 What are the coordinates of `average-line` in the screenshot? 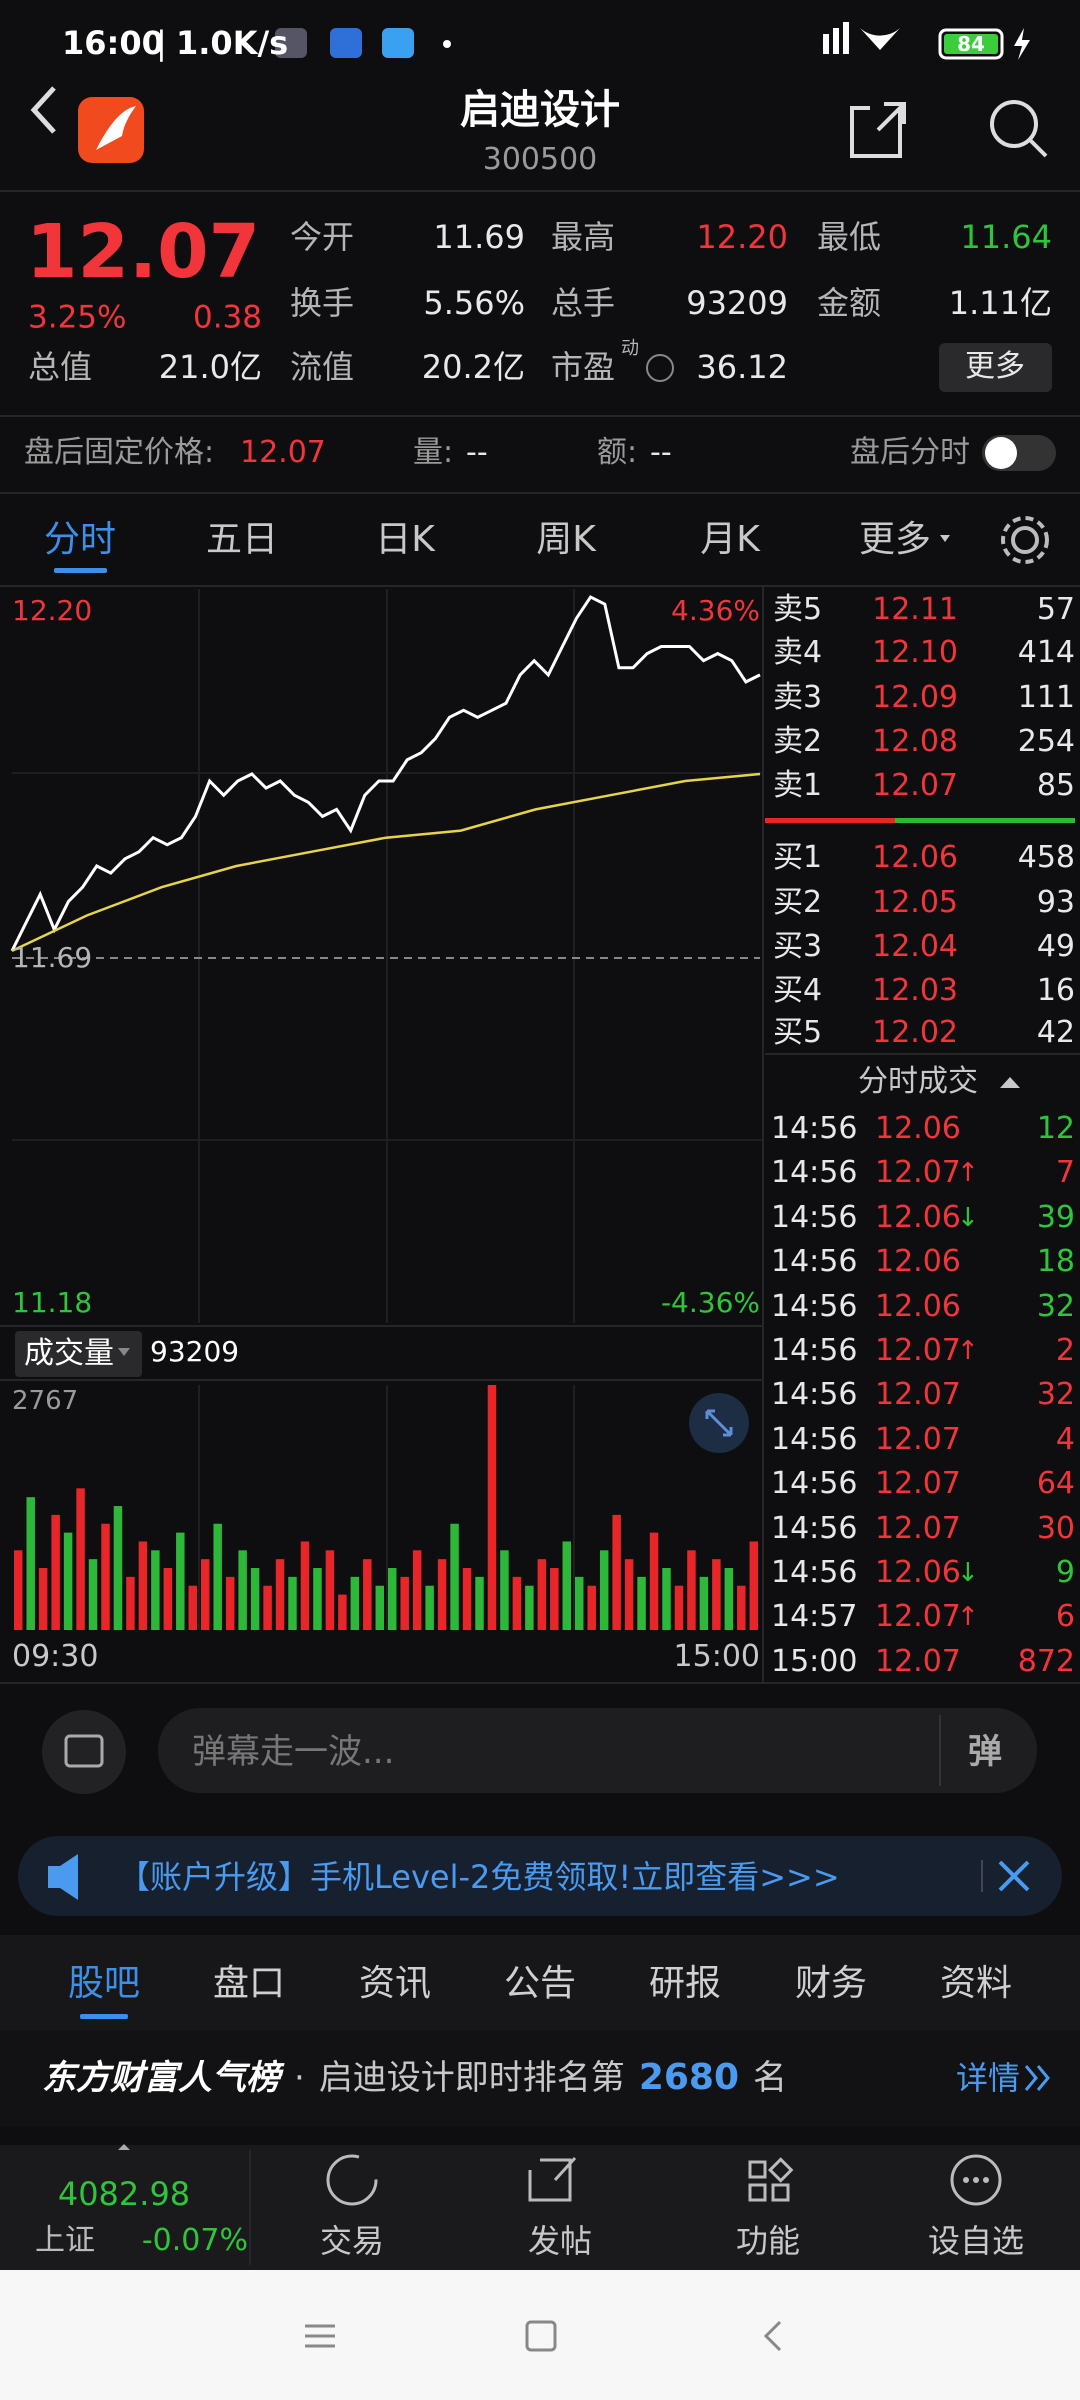 It's located at (386, 862).